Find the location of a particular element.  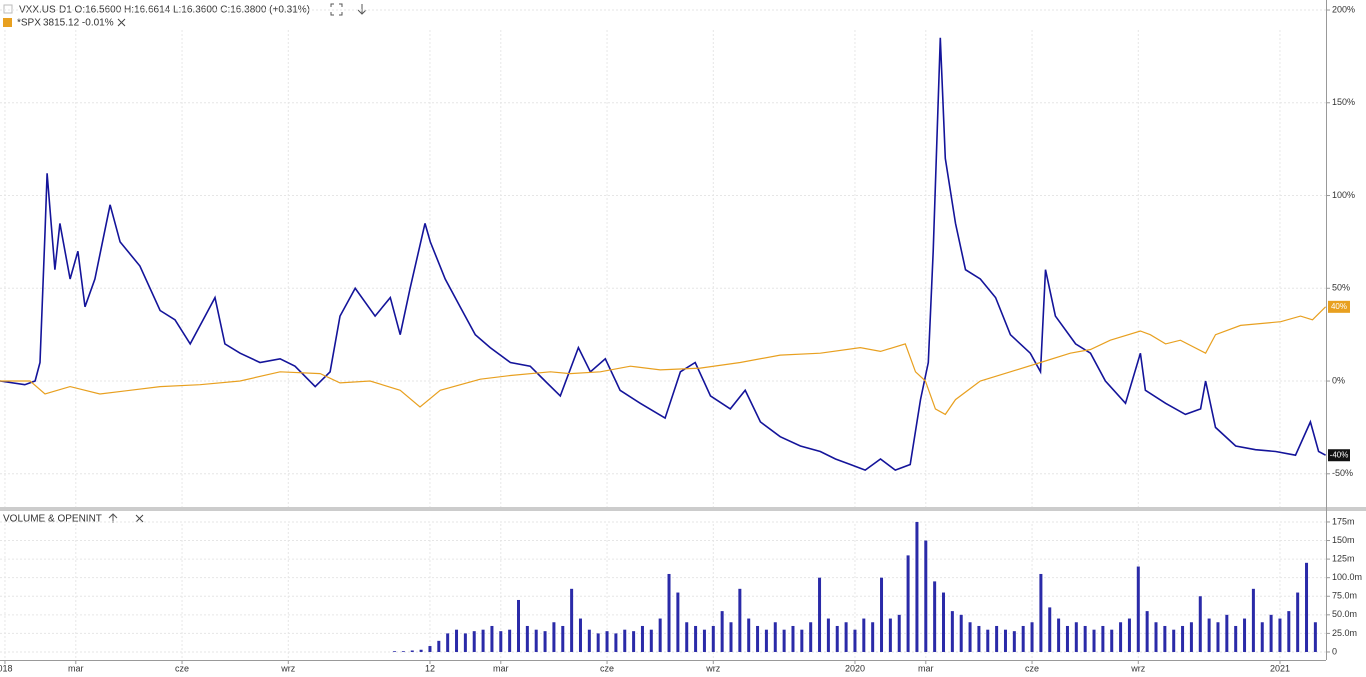

y-tick-label: 150% is located at coordinates (1343, 102).